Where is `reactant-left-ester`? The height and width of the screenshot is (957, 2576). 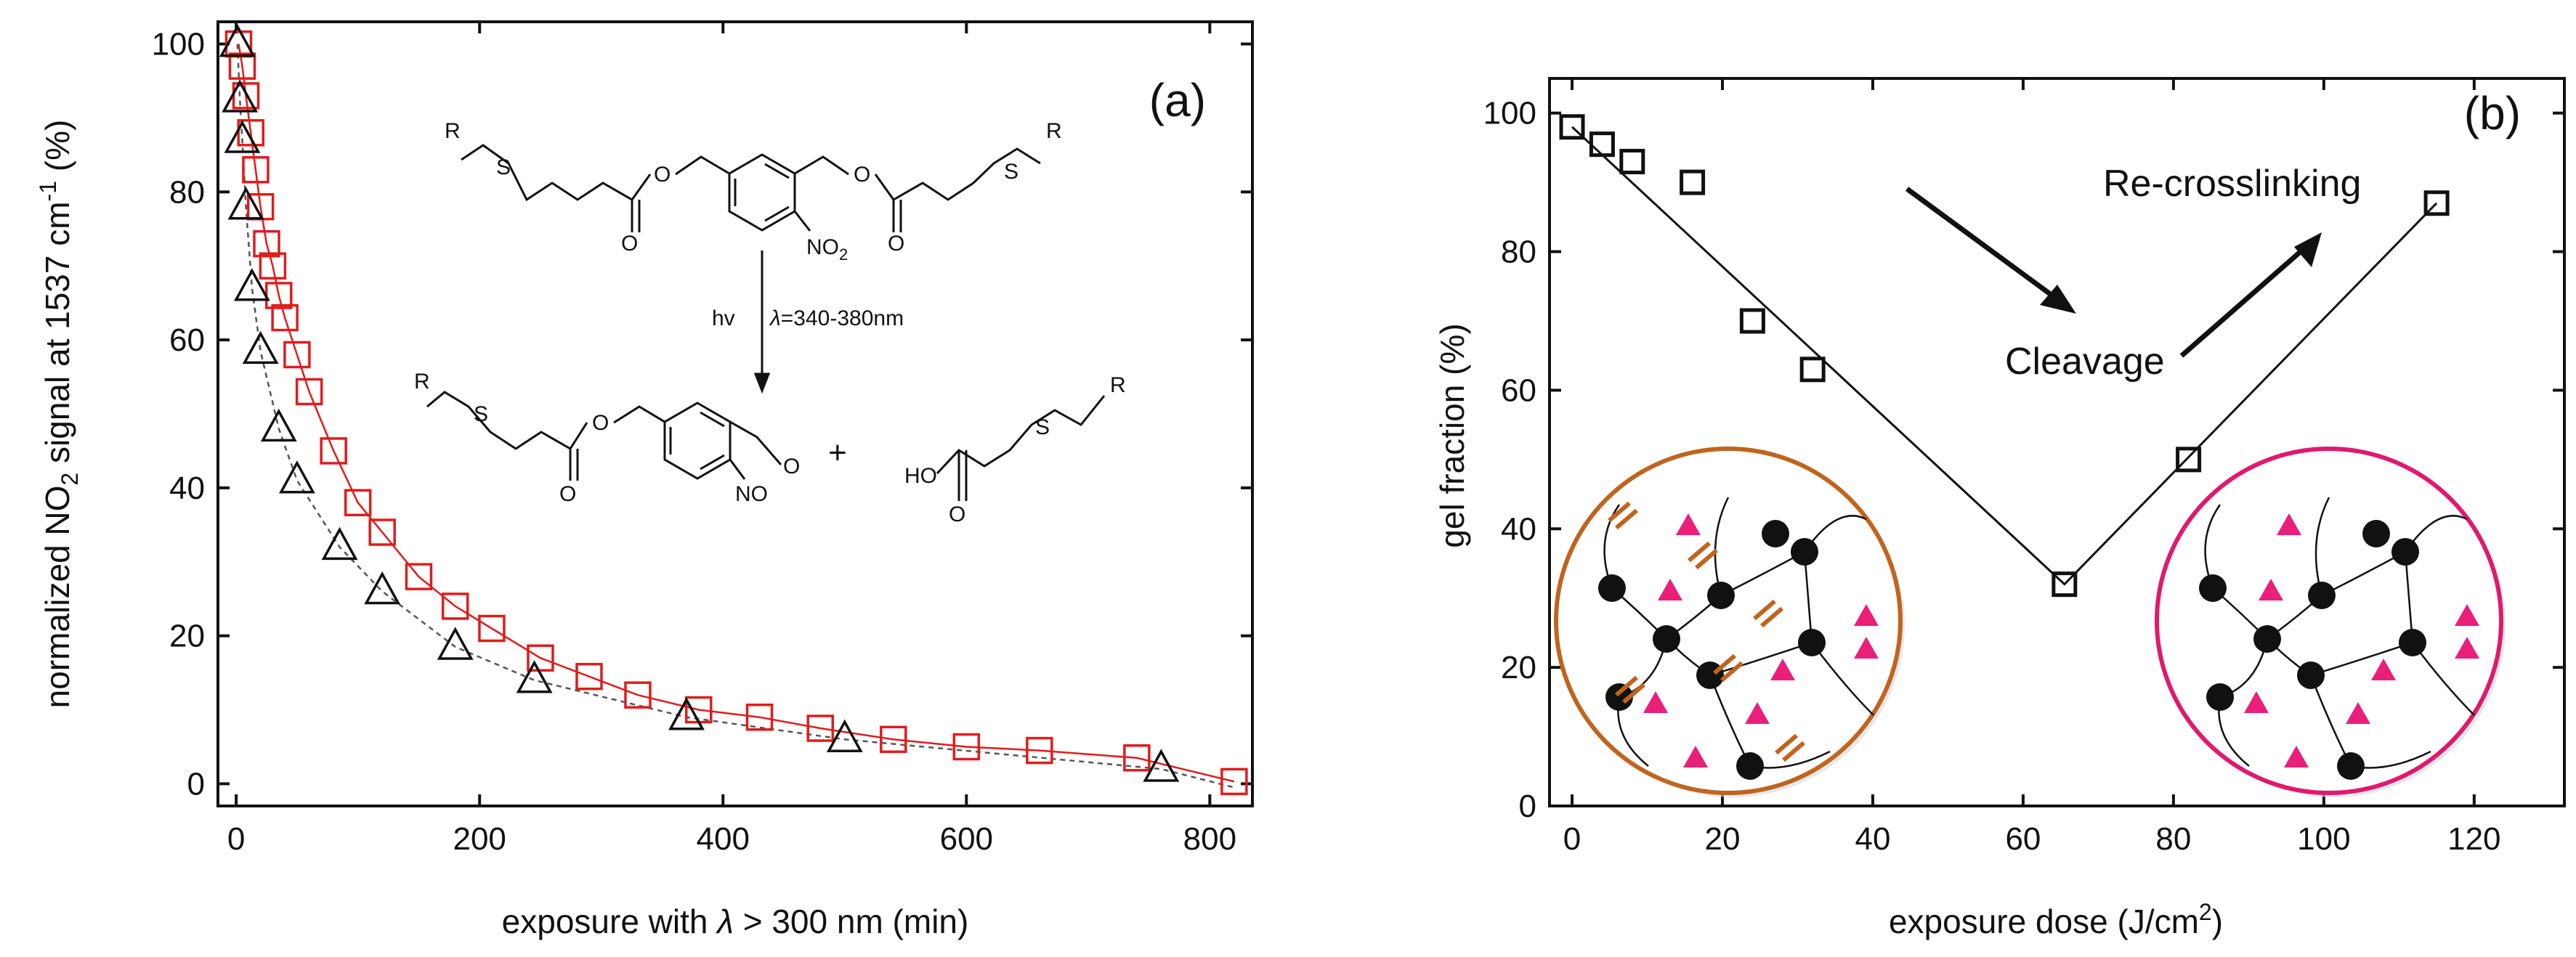
reactant-left-ester is located at coordinates (556, 173).